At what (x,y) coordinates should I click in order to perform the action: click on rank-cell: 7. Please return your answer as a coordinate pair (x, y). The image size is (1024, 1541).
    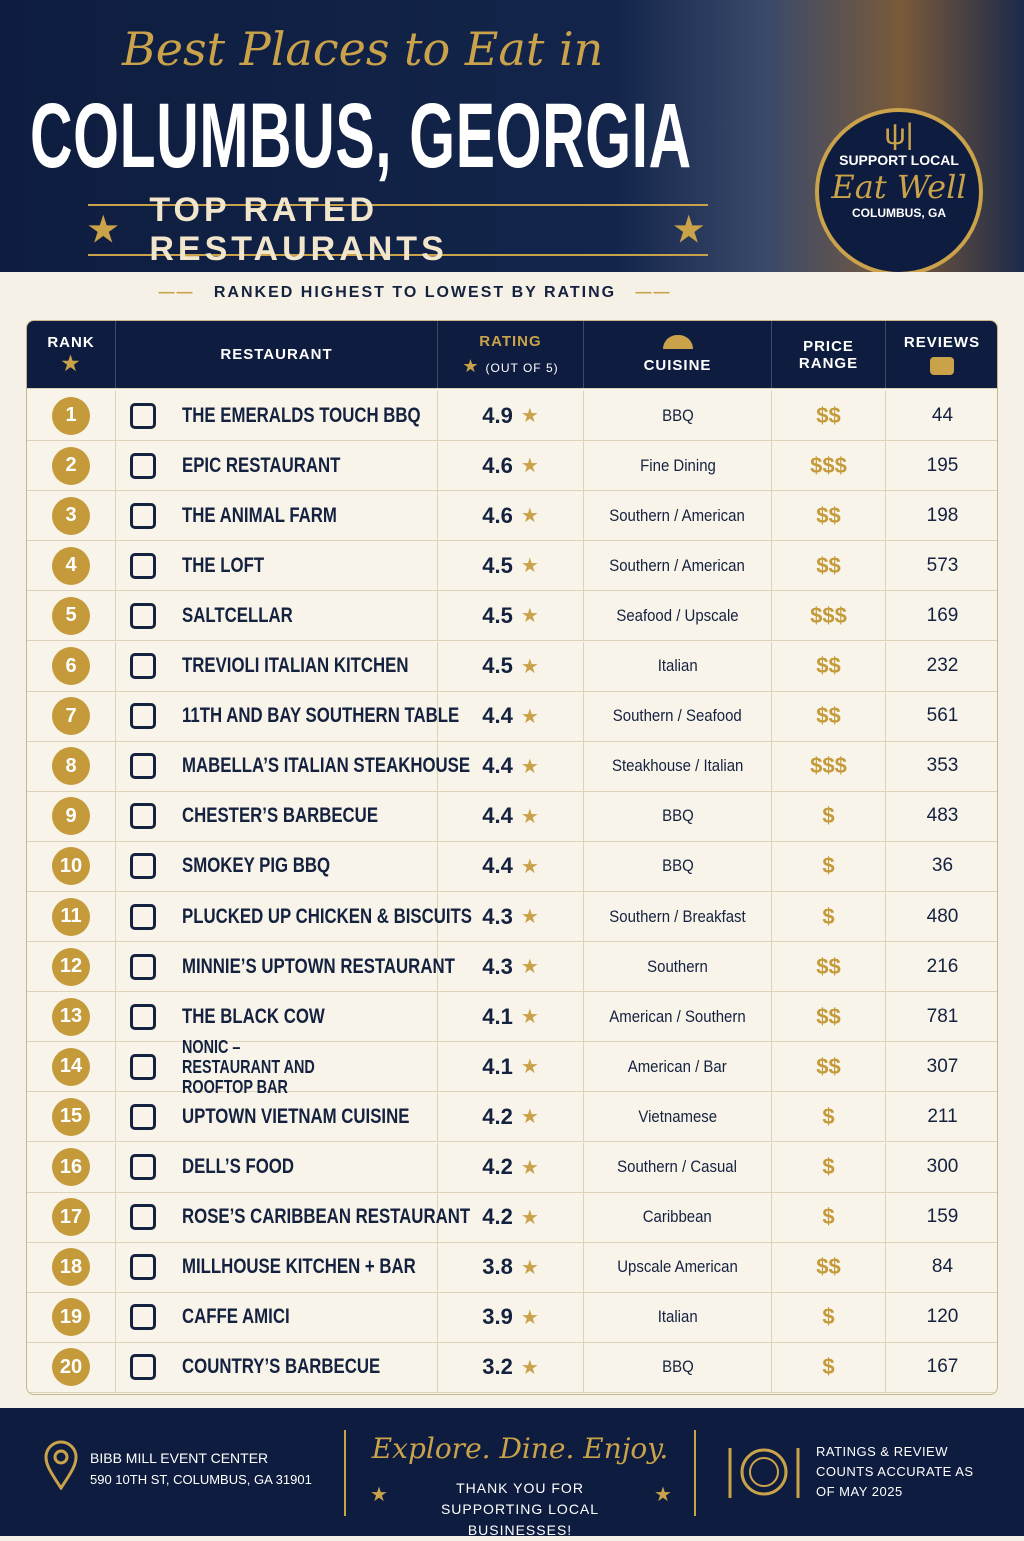
    Looking at the image, I should click on (71, 716).